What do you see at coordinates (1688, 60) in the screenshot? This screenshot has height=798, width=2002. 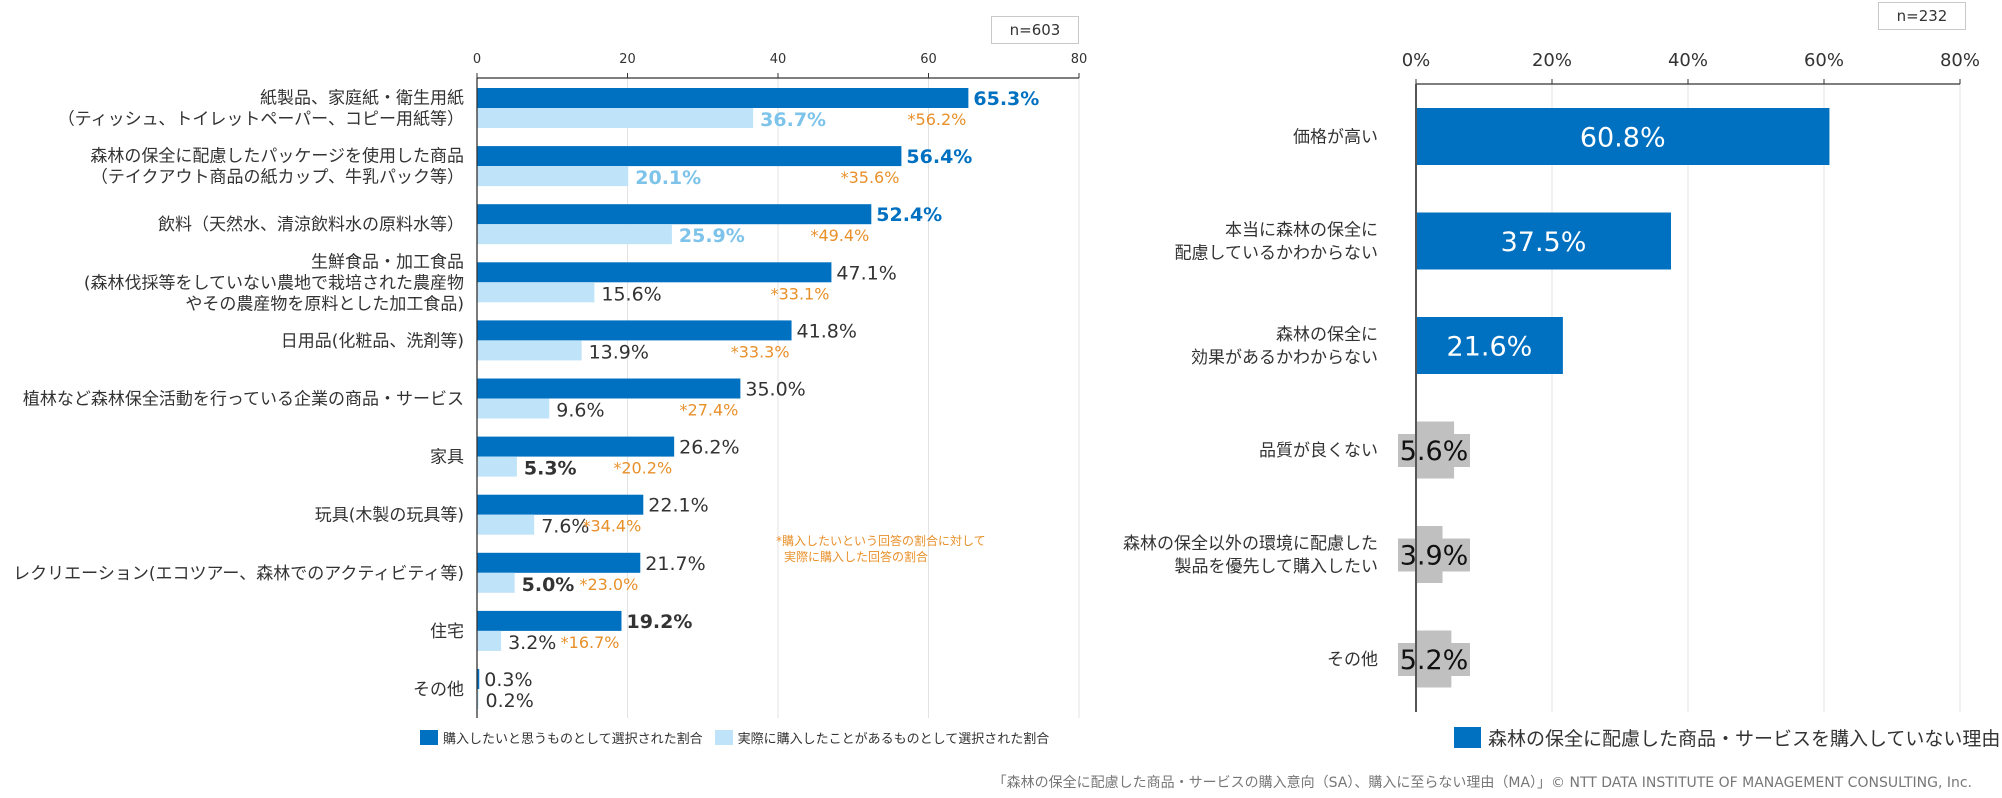 I see `x-tick-label: 40%` at bounding box center [1688, 60].